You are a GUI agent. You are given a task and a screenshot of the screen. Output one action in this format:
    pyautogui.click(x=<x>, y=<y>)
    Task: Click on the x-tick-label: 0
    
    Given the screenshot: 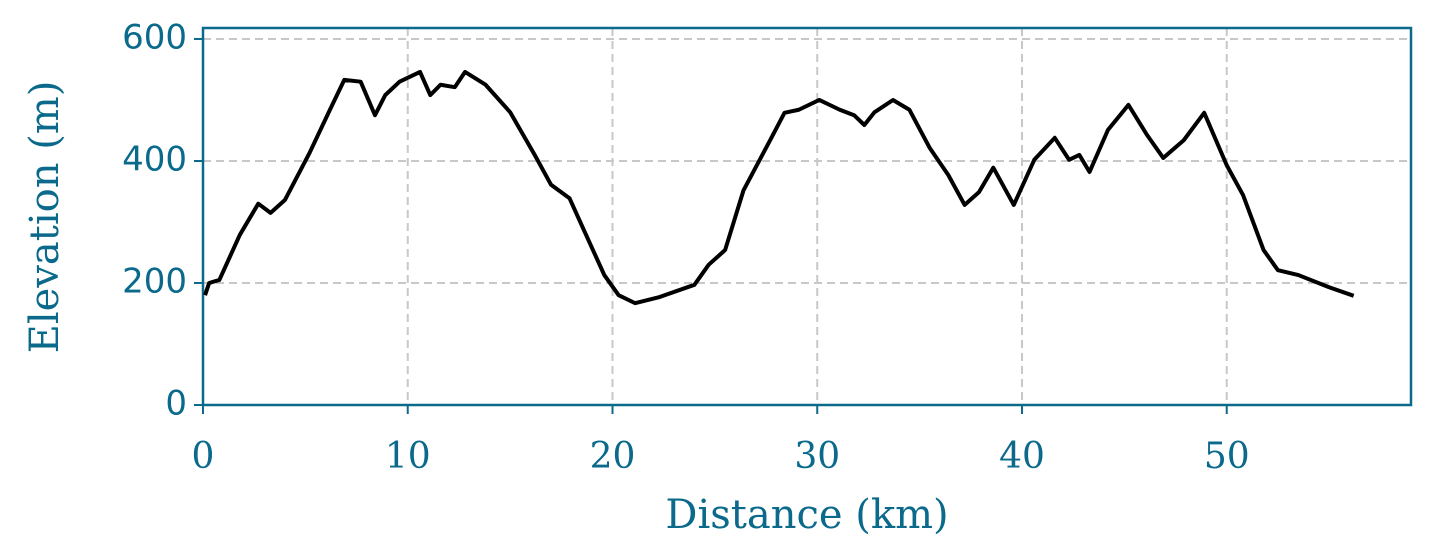 What is the action you would take?
    pyautogui.click(x=203, y=456)
    